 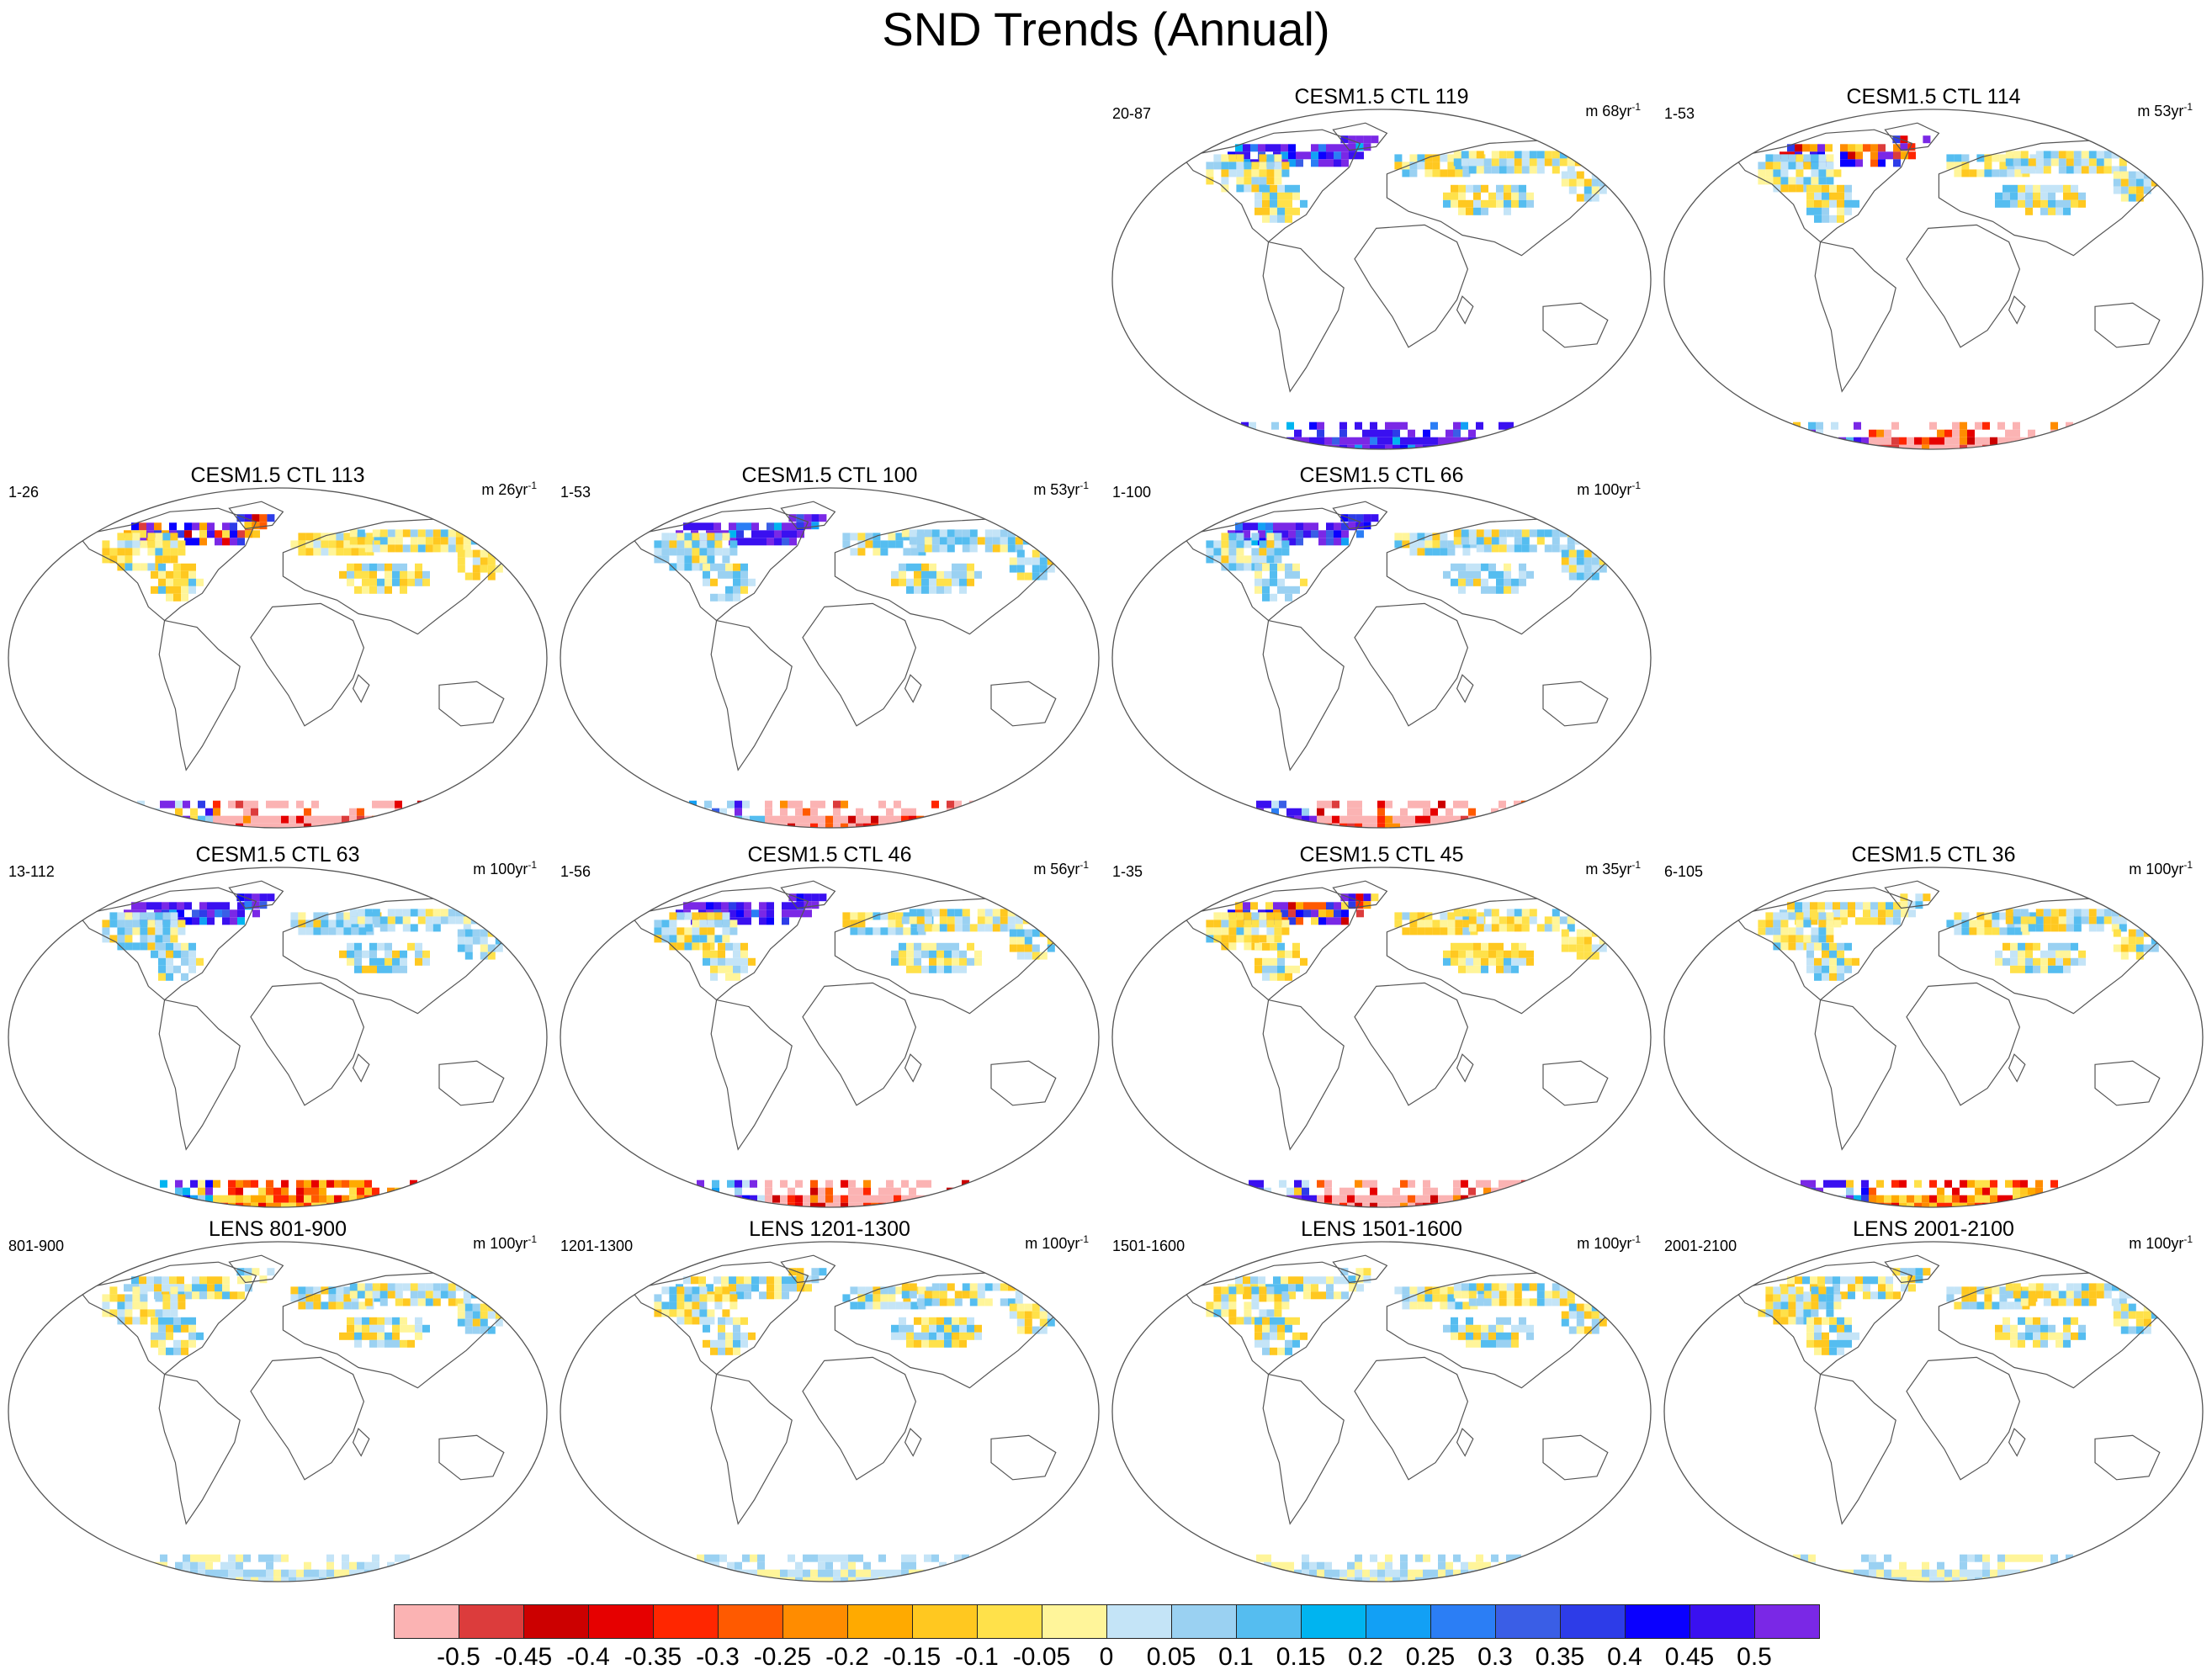 What do you see at coordinates (1608, 869) in the screenshot?
I see `panel-units-text: m 35yr` at bounding box center [1608, 869].